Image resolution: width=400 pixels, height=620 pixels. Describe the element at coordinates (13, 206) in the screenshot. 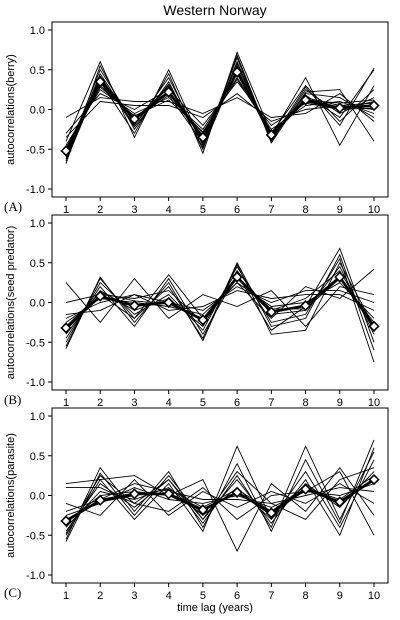

I see `panel-tag: (A)` at that location.